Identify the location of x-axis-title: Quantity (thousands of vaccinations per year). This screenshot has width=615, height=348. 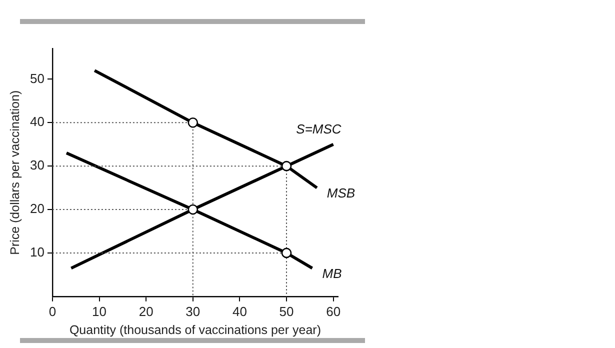
(195, 329).